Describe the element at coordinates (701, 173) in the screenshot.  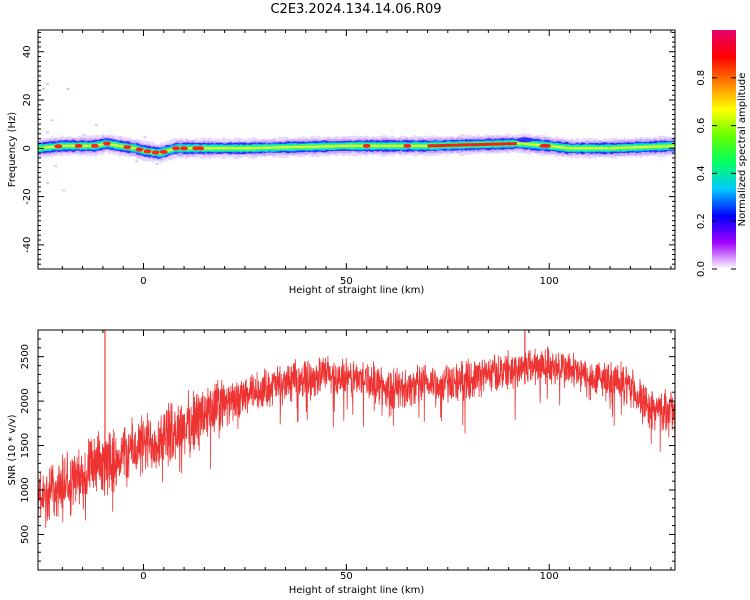
I see `colorbar-tick-label: 0.4` at that location.